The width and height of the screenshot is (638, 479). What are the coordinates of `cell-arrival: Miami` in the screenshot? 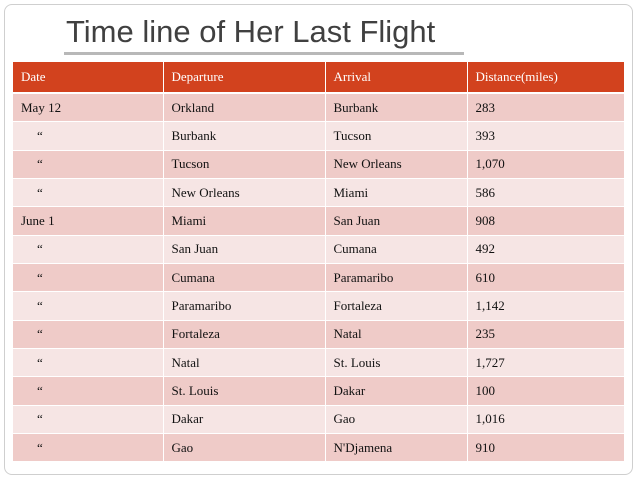 It's located at (396, 193).